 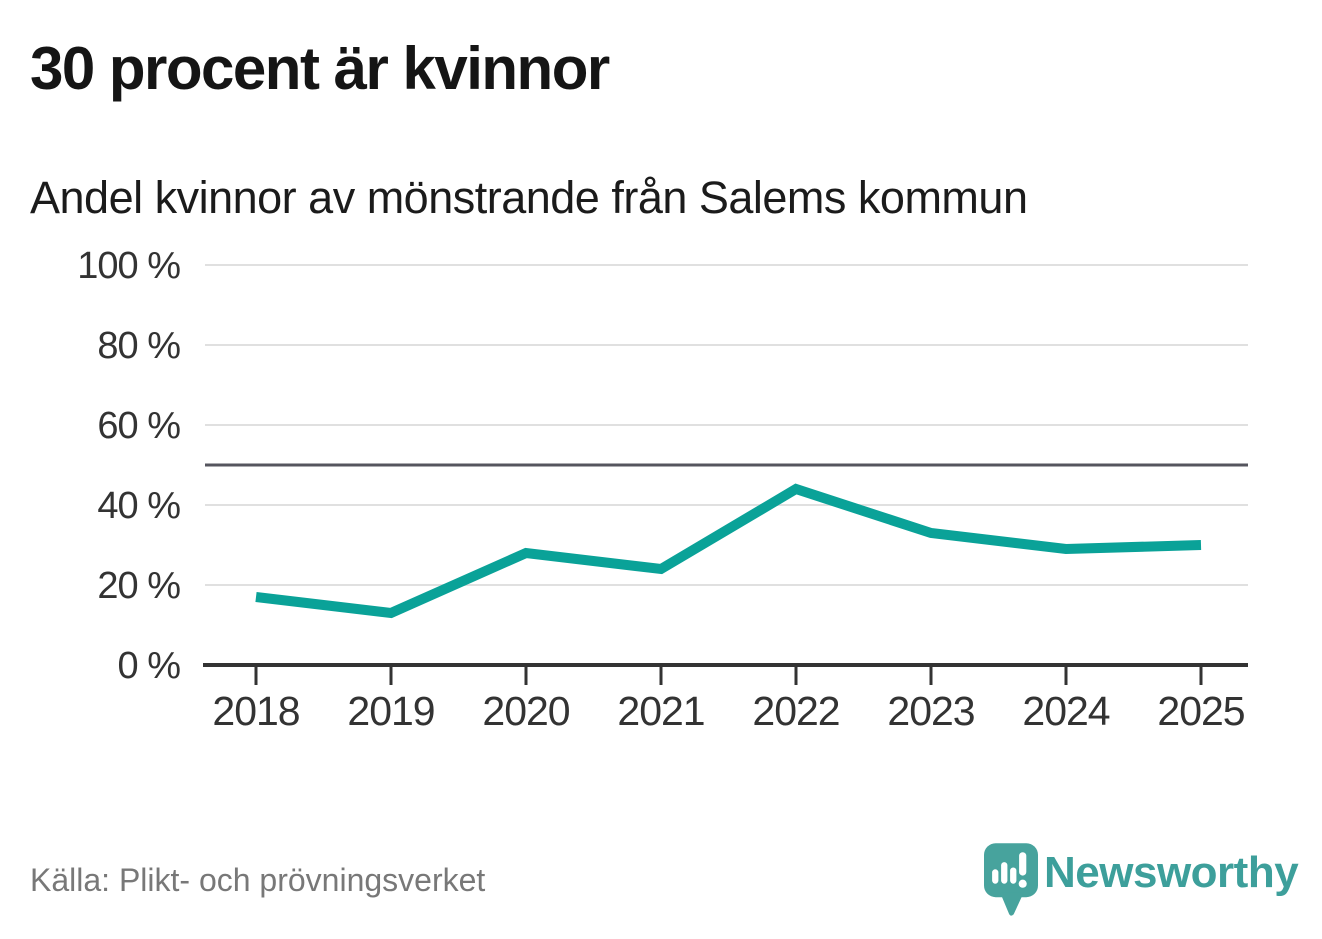 What do you see at coordinates (1023, 864) in the screenshot?
I see `exclamation-stem` at bounding box center [1023, 864].